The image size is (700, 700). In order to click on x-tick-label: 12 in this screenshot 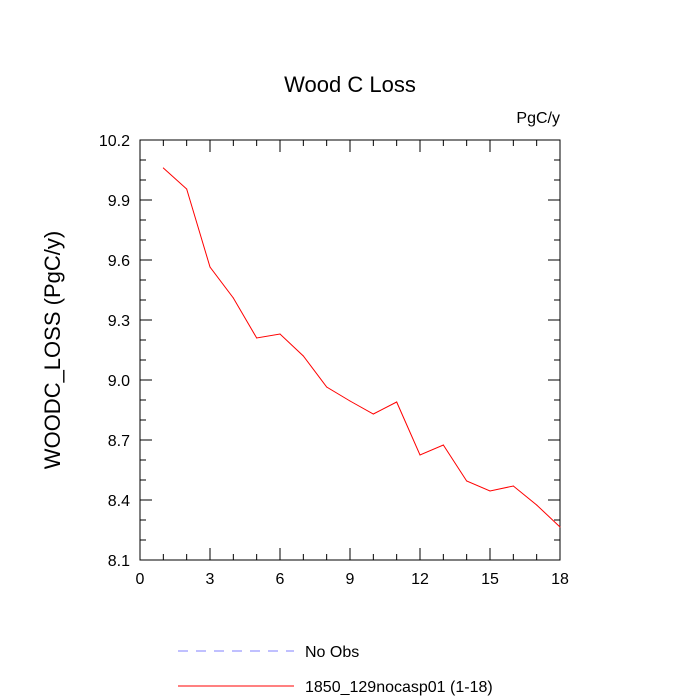, I will do `click(420, 579)`.